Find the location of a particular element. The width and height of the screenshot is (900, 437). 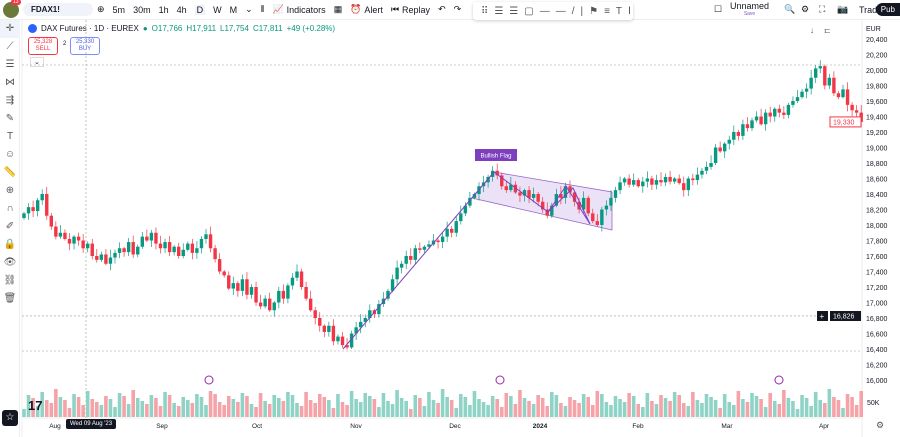

pattern-icon: ⋈ is located at coordinates (10, 82).